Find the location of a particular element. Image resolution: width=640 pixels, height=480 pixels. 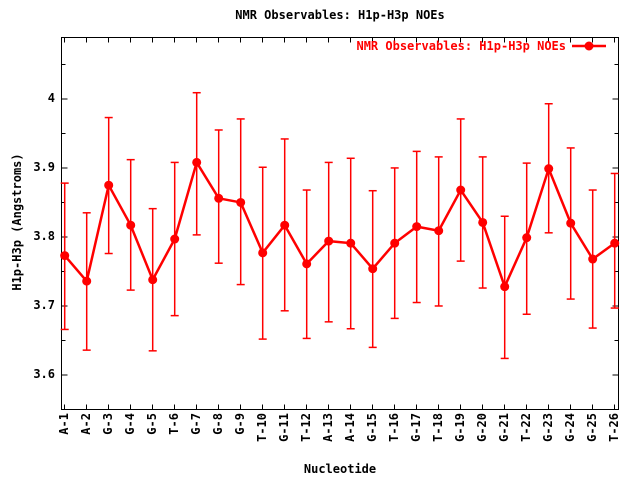

x-tick-label: G-20 is located at coordinates (481, 427).